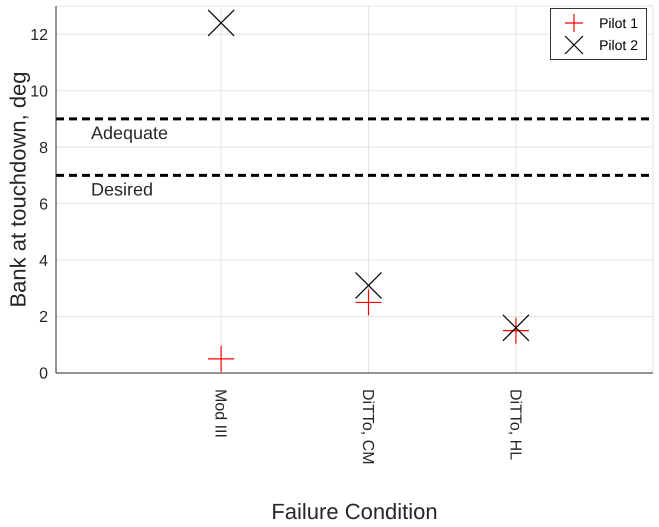 Image resolution: width=659 pixels, height=527 pixels. What do you see at coordinates (618, 23) in the screenshot?
I see `legend-label: Pilot 1` at bounding box center [618, 23].